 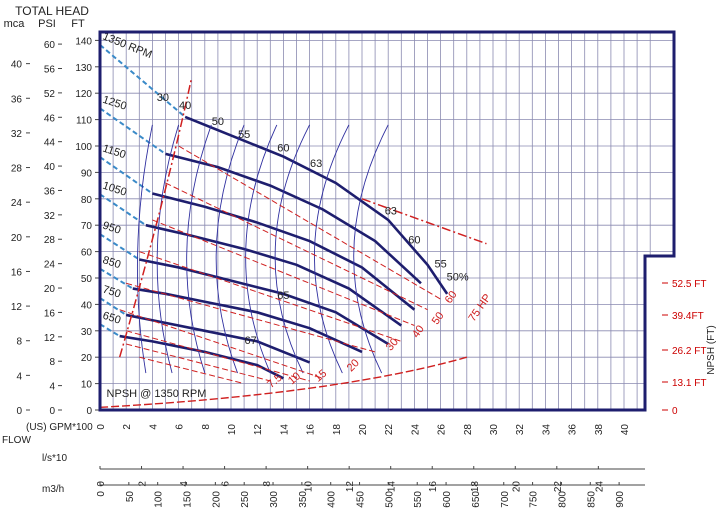 I want to click on speed-curve-label: 1250, so click(x=114, y=103).